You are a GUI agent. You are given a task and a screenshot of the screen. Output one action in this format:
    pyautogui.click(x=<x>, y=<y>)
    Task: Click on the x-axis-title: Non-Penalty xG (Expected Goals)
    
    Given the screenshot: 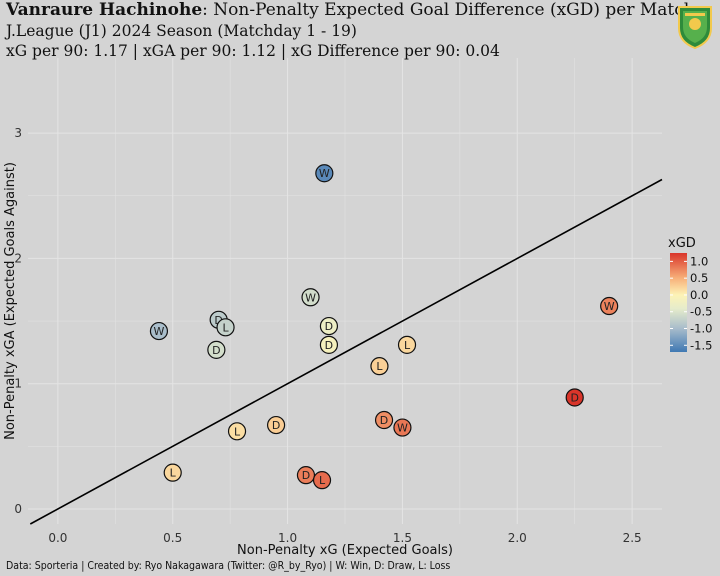 What is the action you would take?
    pyautogui.click(x=345, y=550)
    